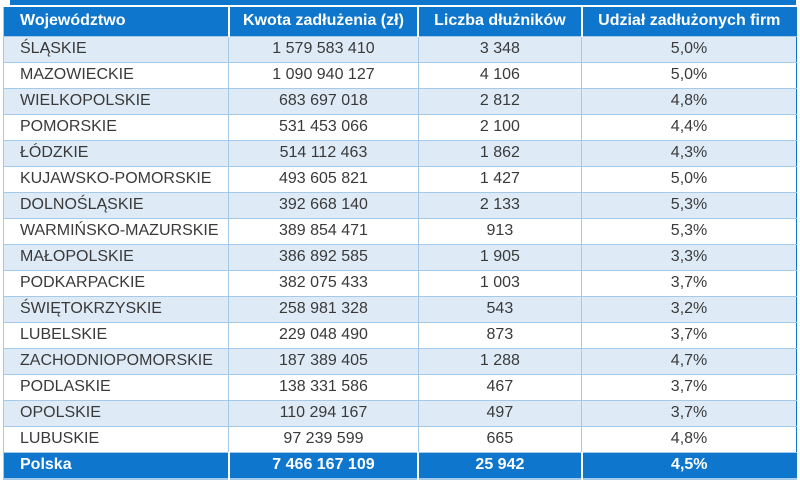  Describe the element at coordinates (500, 75) in the screenshot. I see `cell-debtor-count: 4 106` at that location.